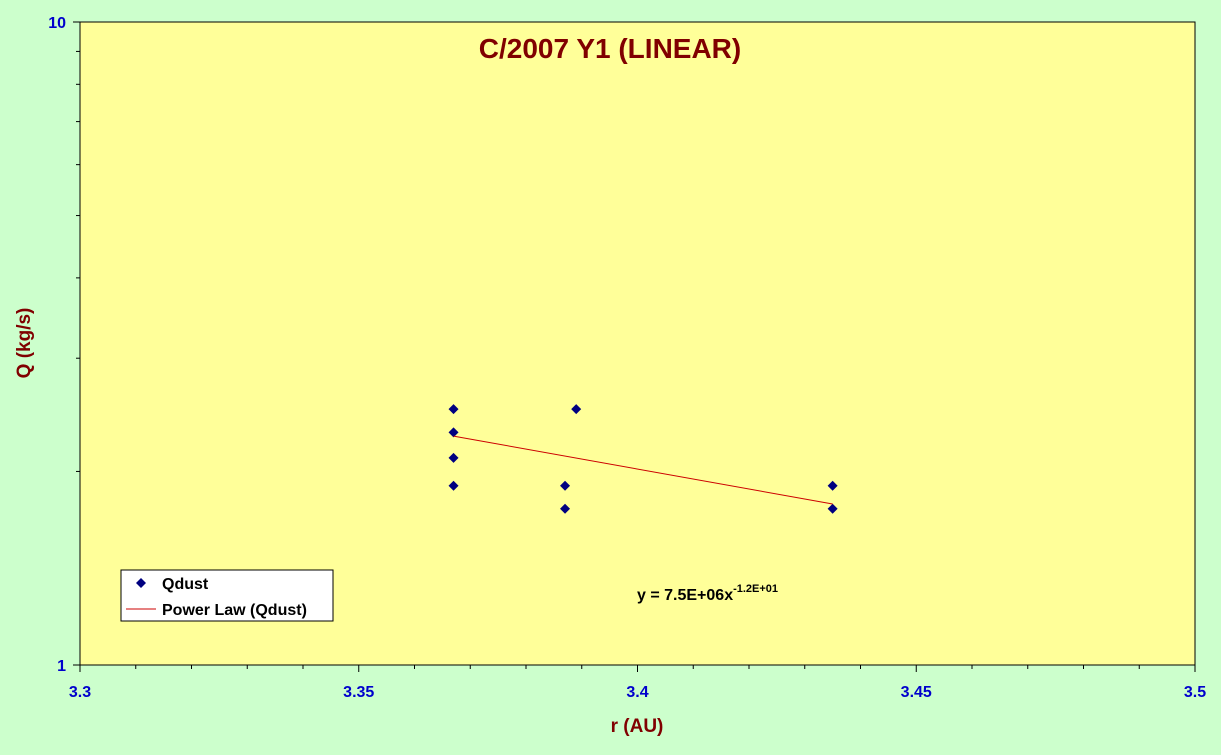 The image size is (1221, 755). Describe the element at coordinates (1195, 692) in the screenshot. I see `x-tick-label: 3.5` at that location.